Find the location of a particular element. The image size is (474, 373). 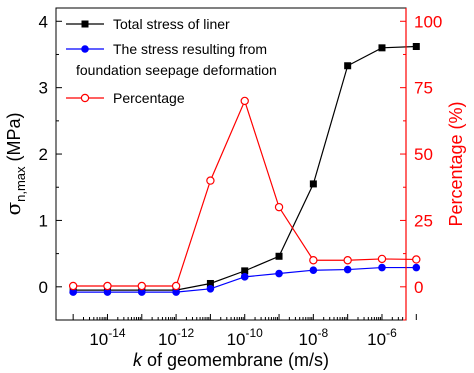

y-right-axis-title: Percentage (%) is located at coordinates (456, 163).